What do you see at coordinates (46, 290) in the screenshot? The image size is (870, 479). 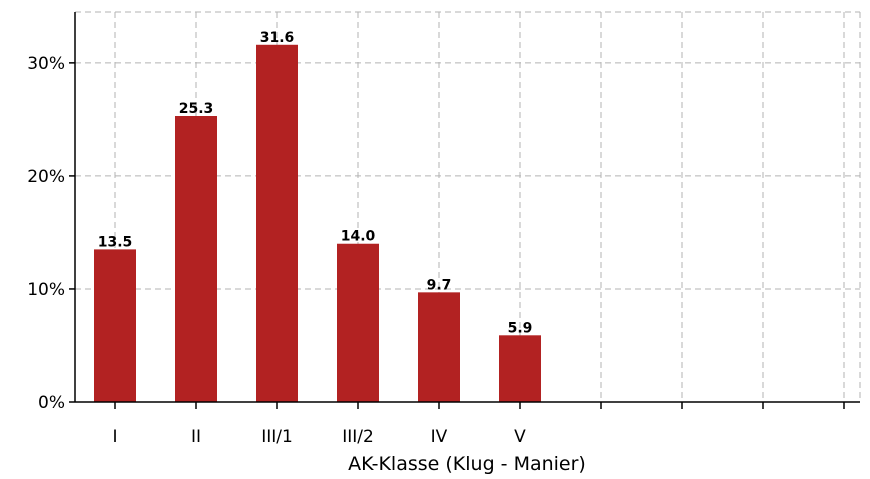 I see `y-tick-label: 10%` at bounding box center [46, 290].